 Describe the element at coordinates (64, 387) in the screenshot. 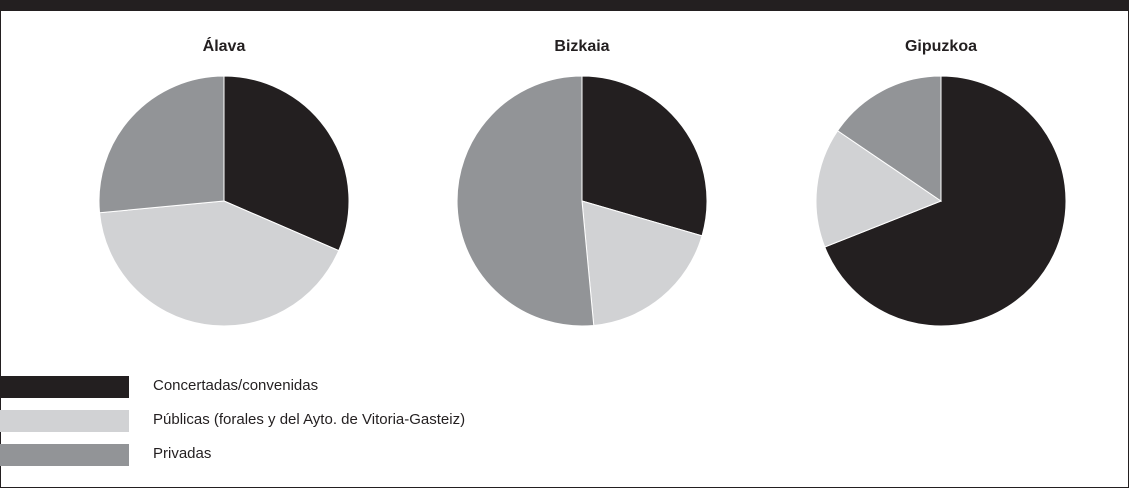

I see `legend-swatch-concertadas` at that location.